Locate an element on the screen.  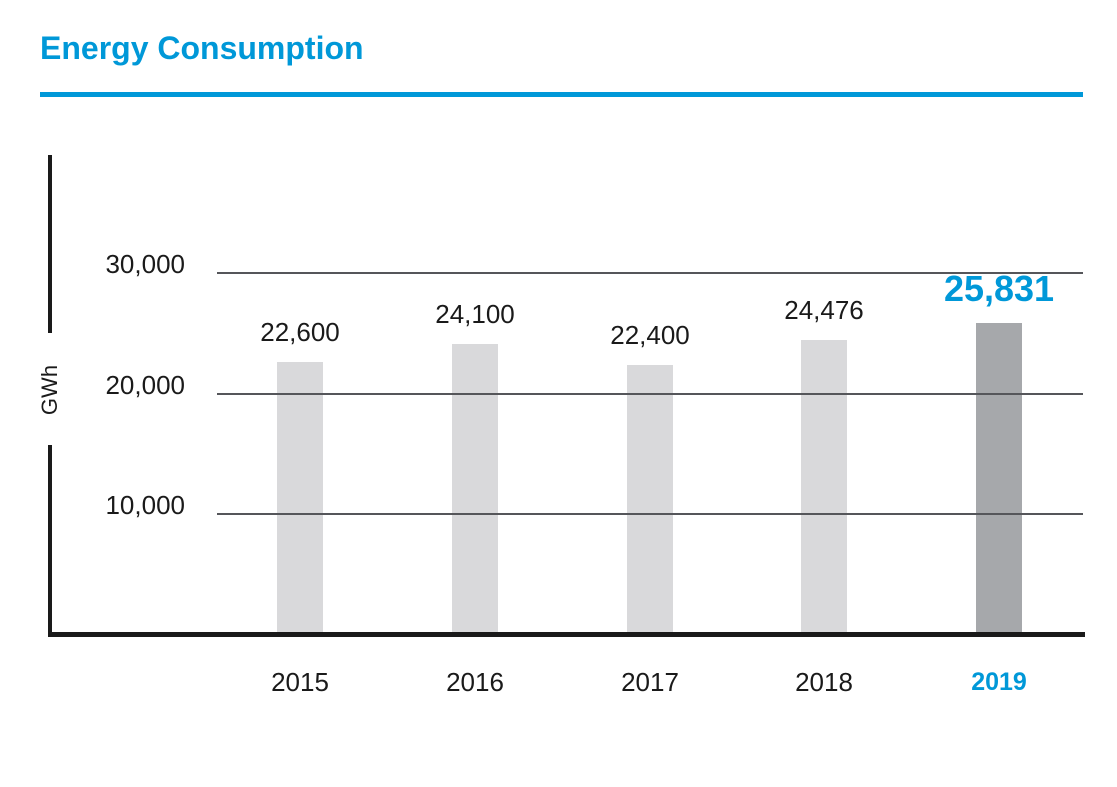
chart-title: Energy Consumption is located at coordinates (202, 48).